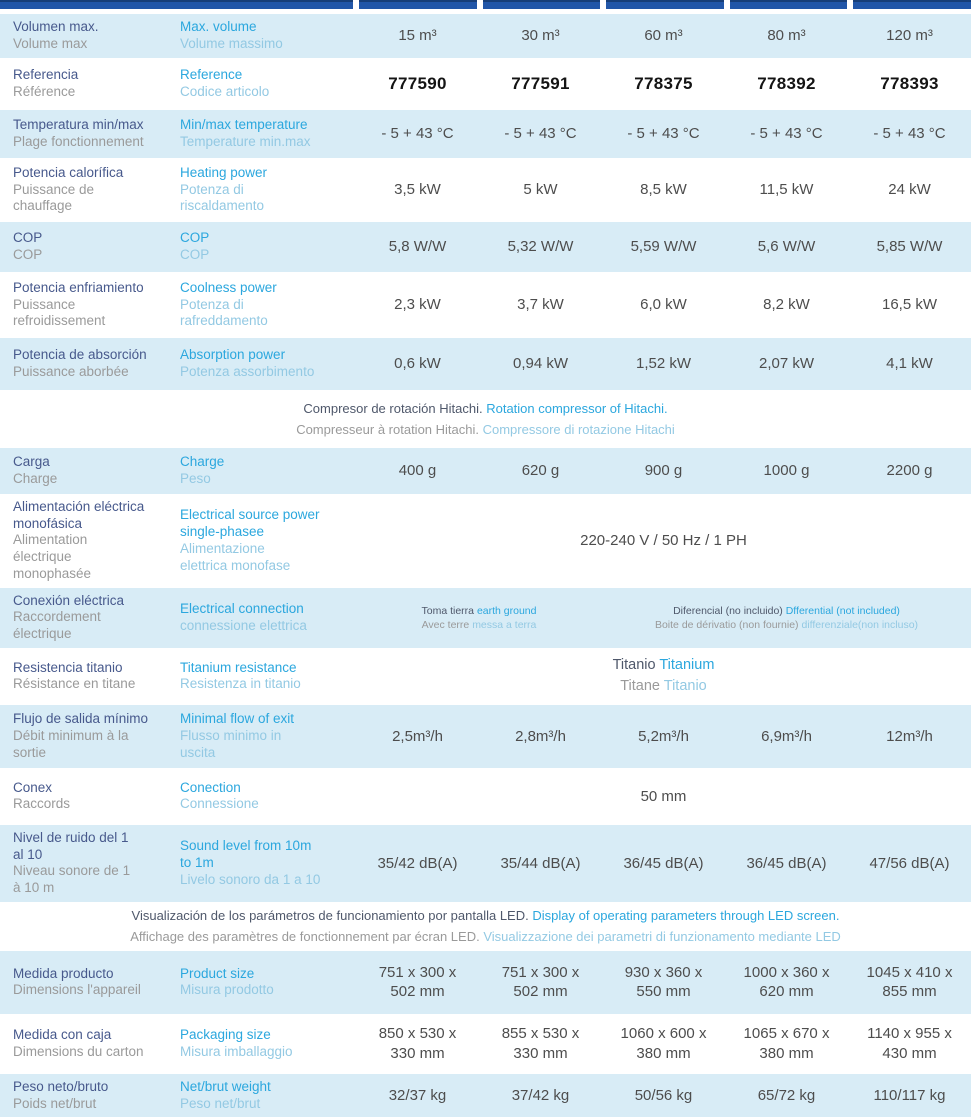  Describe the element at coordinates (46, 75) in the screenshot. I see `label-spanish: Referencia` at that location.